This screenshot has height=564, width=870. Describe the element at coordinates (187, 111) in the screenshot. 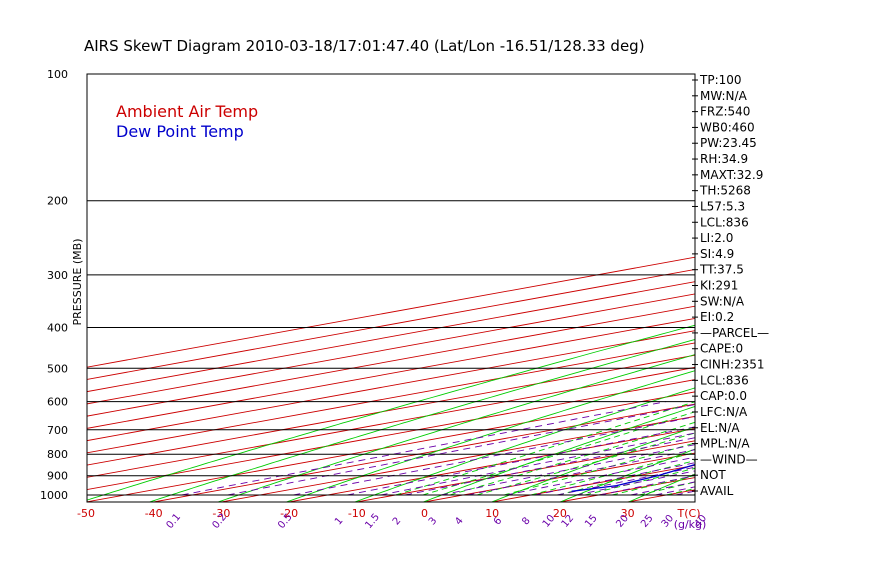

I see `legend-ambient-air-temp: Ambient Air Temp` at that location.